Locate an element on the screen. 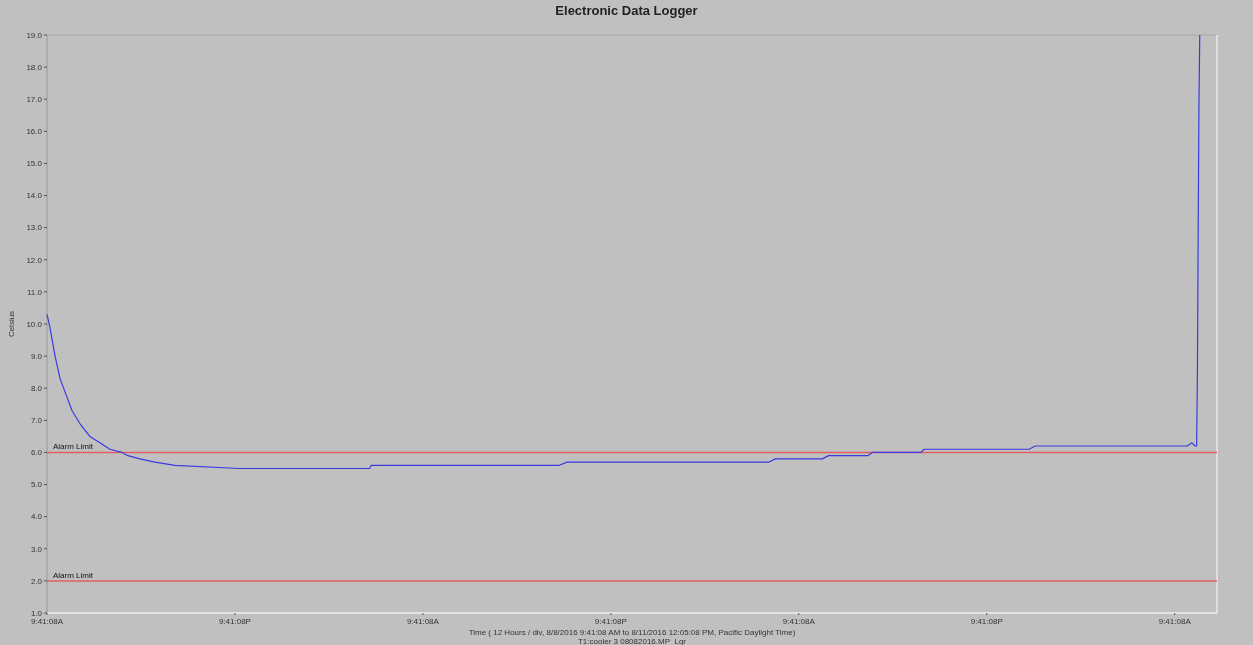  chart-title: Electronic Data Logger is located at coordinates (626, 10).